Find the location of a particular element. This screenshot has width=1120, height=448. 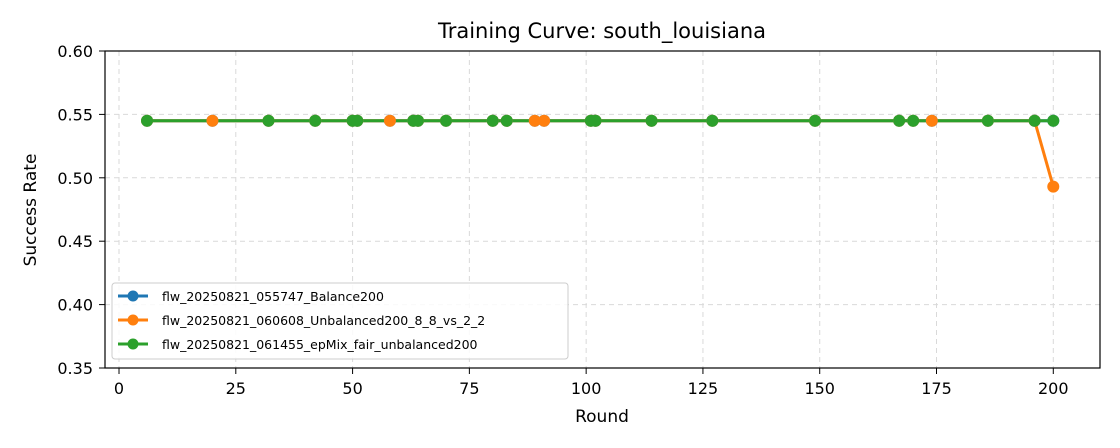

x-axis-label: Round is located at coordinates (602, 417).